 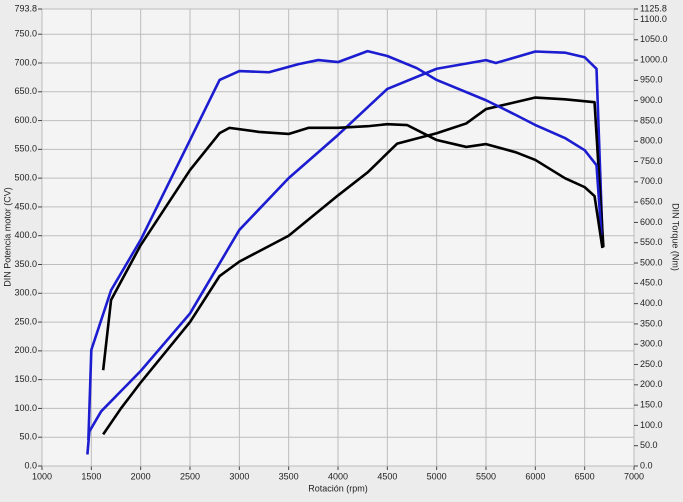 I want to click on y-tick-label: 650.0, so click(x=25, y=91).